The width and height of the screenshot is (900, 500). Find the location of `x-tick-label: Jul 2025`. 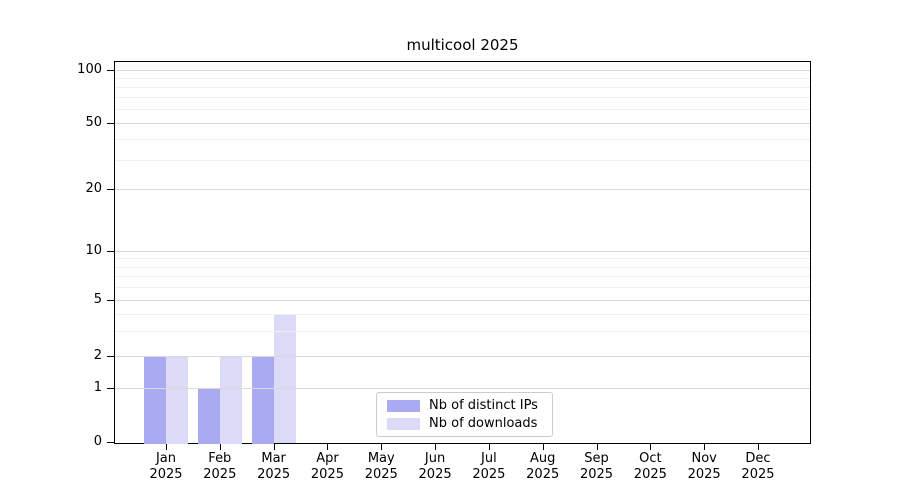

x-tick-label: Jul 2025 is located at coordinates (489, 466).